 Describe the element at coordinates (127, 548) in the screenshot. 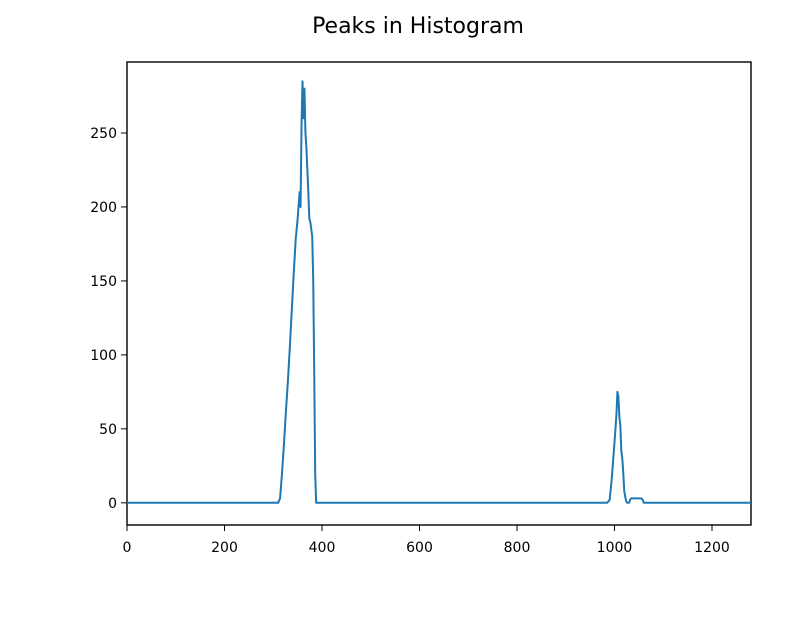

I see `x-tick-label: 0` at that location.